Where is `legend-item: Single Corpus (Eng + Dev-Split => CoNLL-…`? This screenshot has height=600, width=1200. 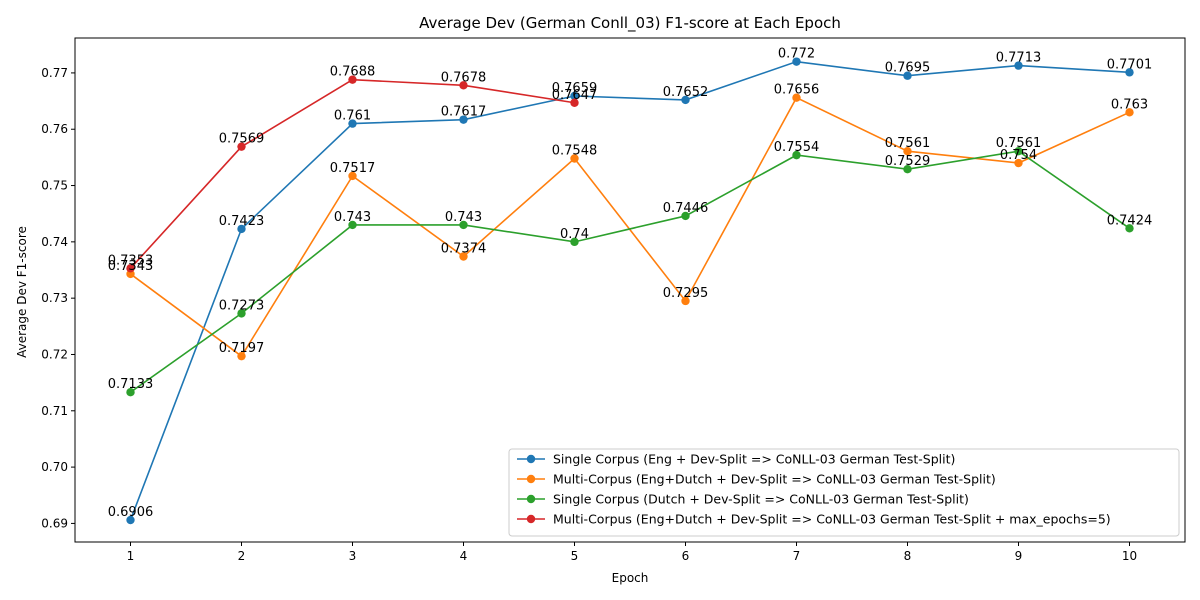
legend-item: Single Corpus (Eng + Dev-Split => CoNLL-… is located at coordinates (736, 459).